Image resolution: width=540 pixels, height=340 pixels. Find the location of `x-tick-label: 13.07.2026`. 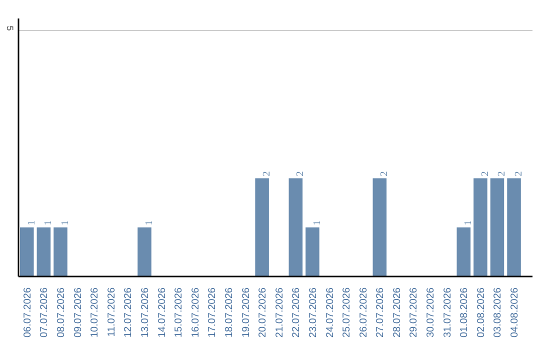

x-tick-label: 13.07.2026 is located at coordinates (145, 312).